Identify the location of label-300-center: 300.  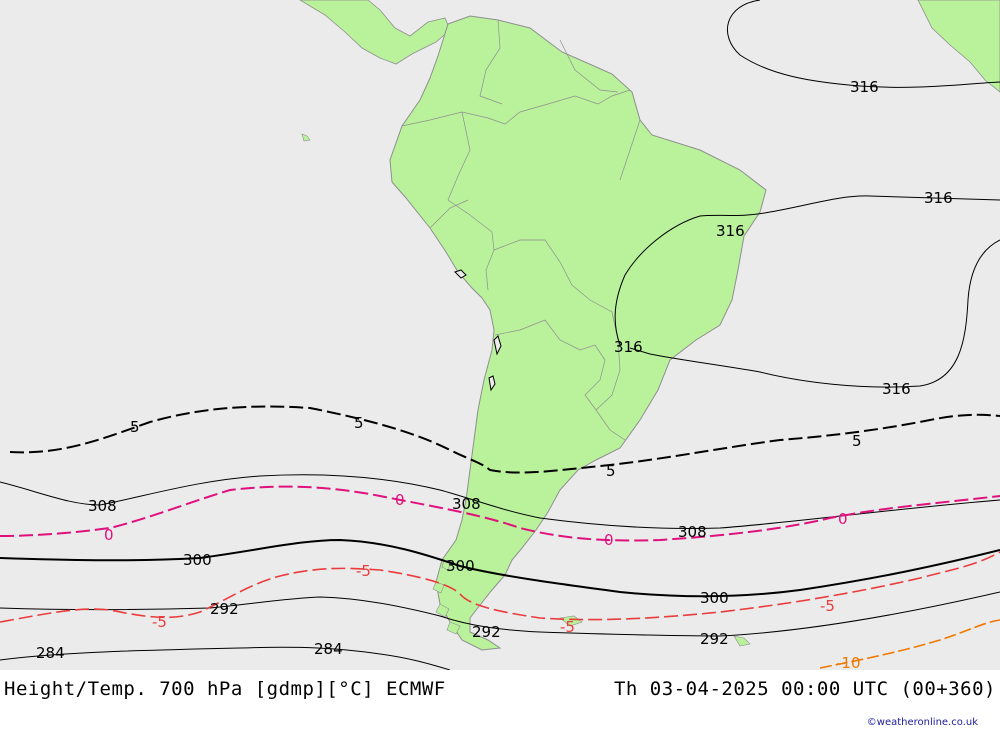
(460, 566).